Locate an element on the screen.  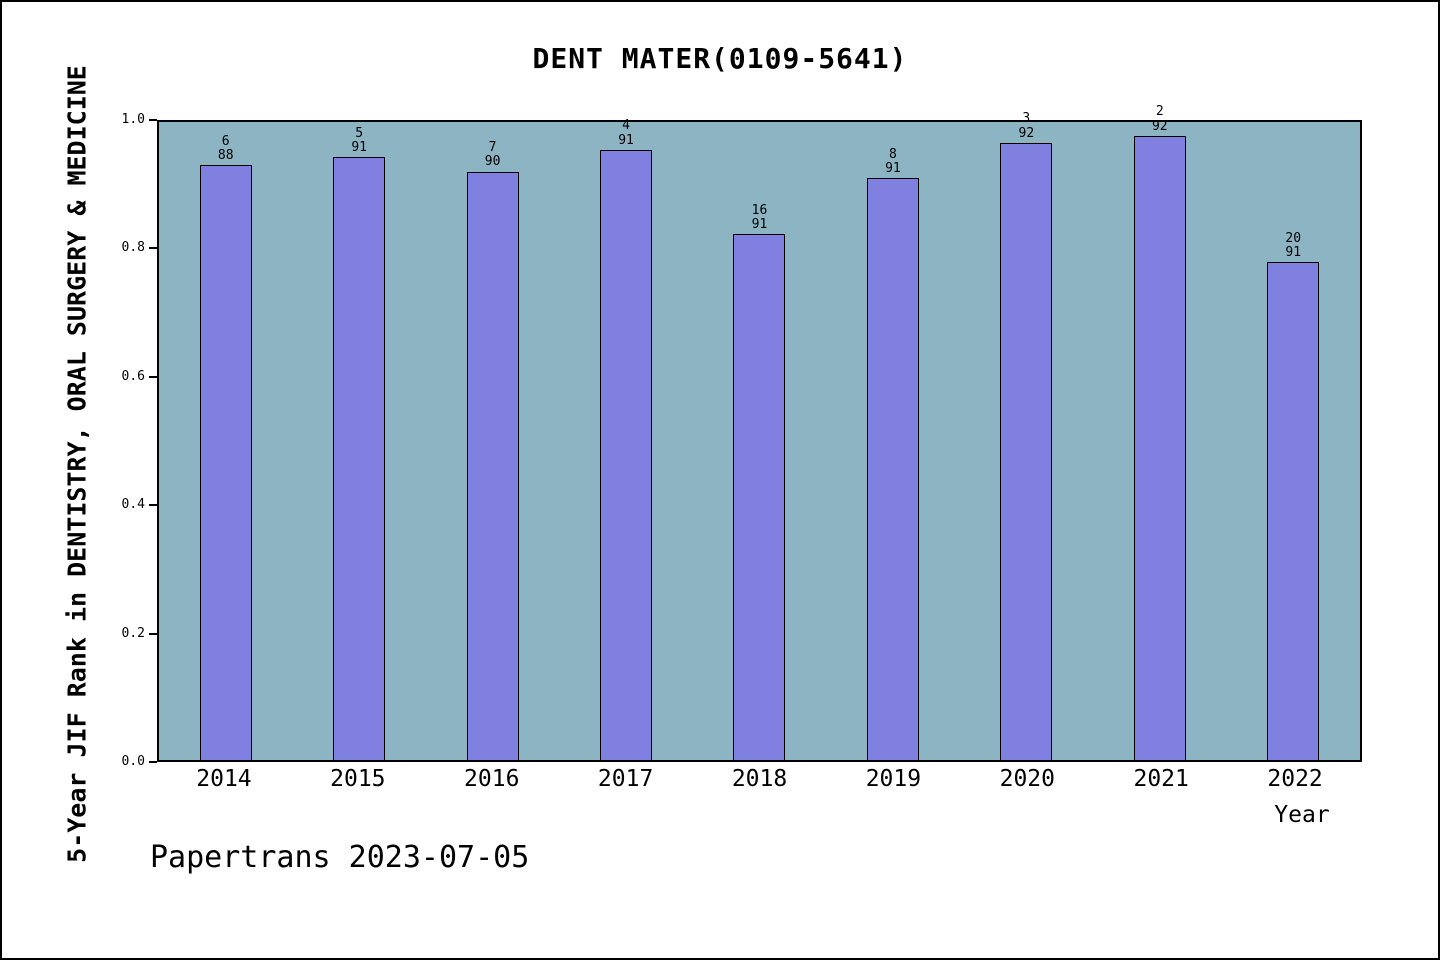
bar-rank: 7 is located at coordinates (492, 148).